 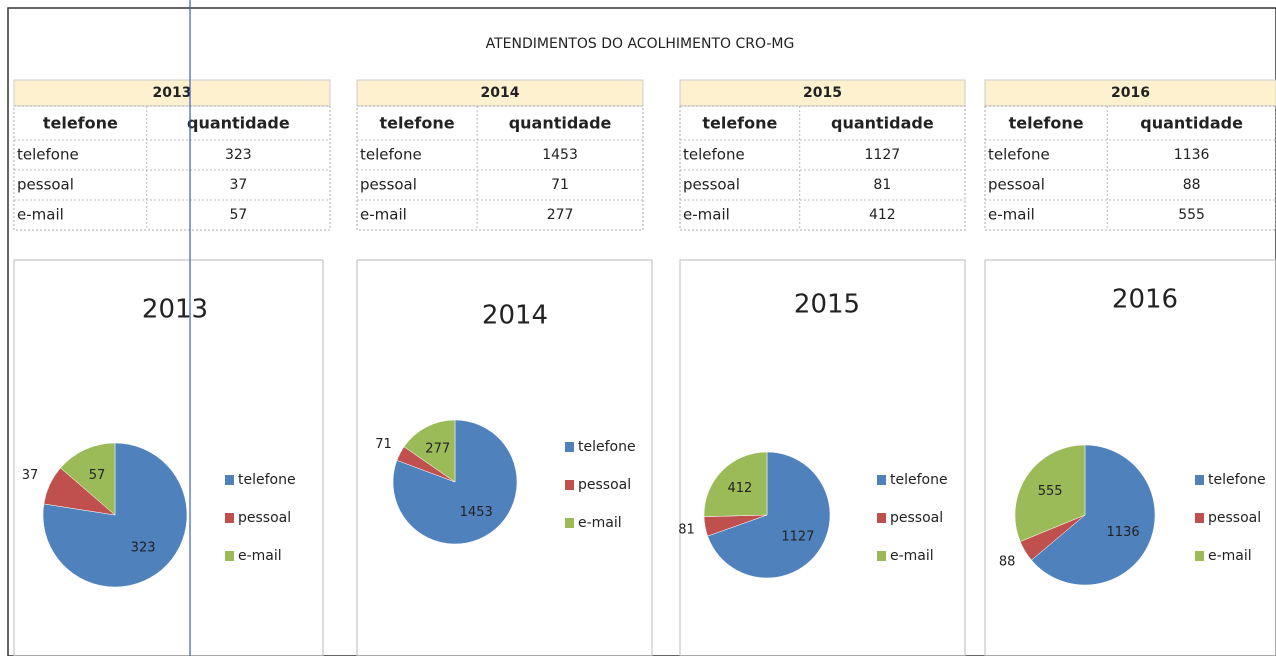 I want to click on chart-title: 2013, so click(x=175, y=310).